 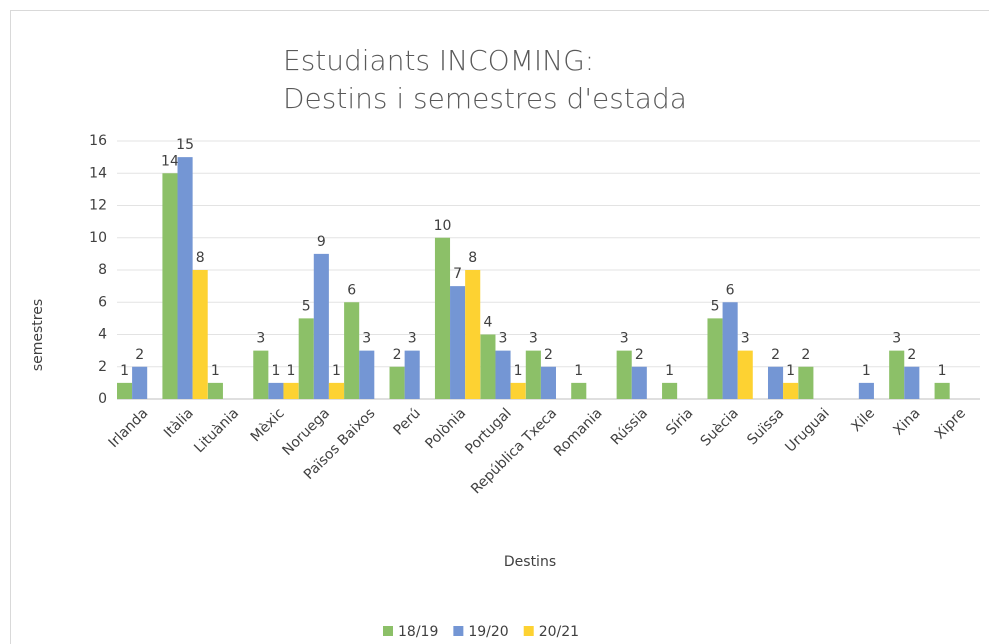 What do you see at coordinates (102, 270) in the screenshot?
I see `y-tick-label: 8` at bounding box center [102, 270].